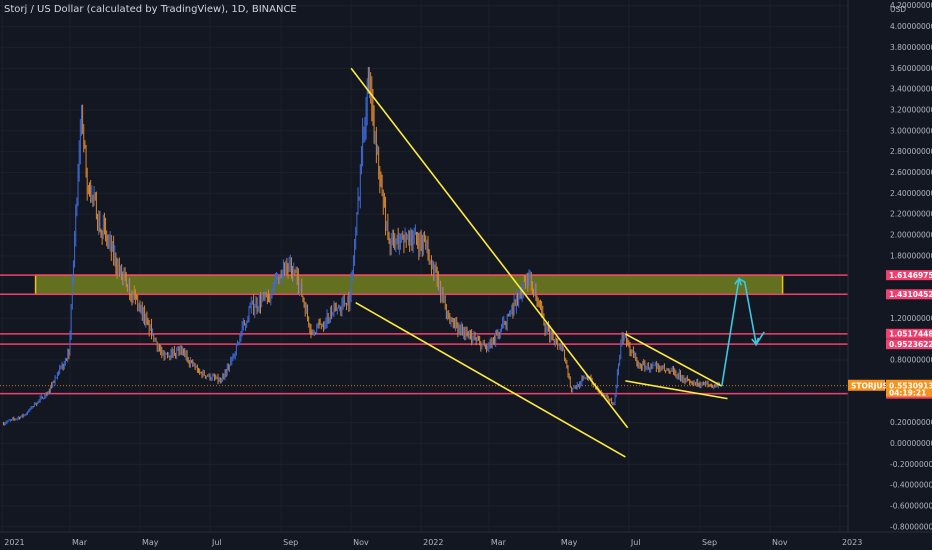 Image resolution: width=932 pixels, height=550 pixels. I want to click on y-tick-label: 0.20000000, so click(911, 422).